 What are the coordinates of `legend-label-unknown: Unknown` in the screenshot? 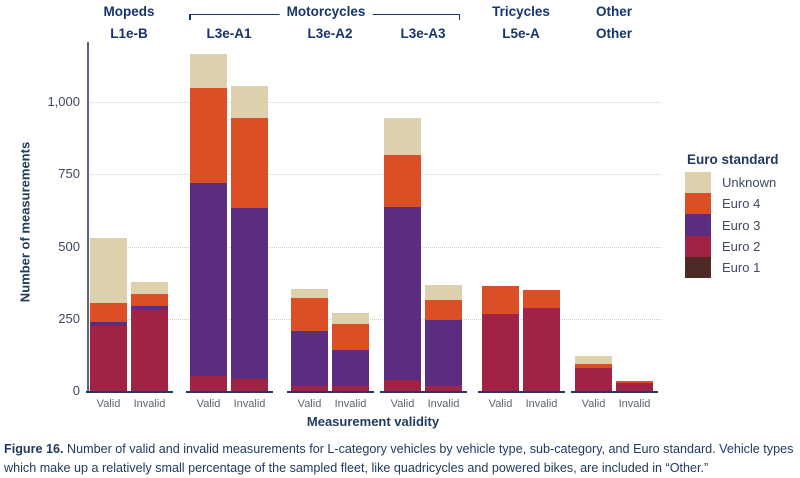 It's located at (749, 183).